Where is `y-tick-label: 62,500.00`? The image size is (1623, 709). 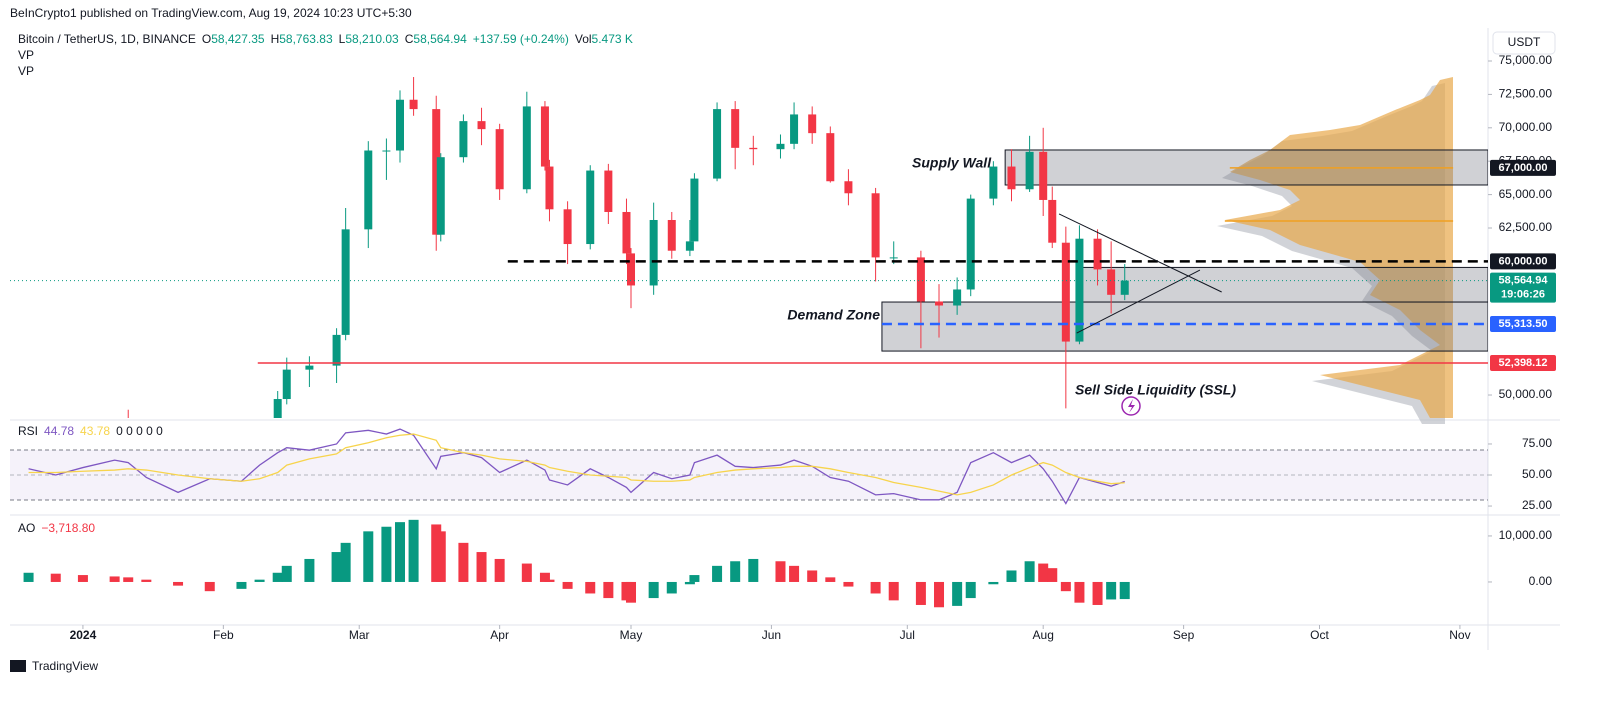
y-tick-label: 62,500.00 is located at coordinates (1526, 227).